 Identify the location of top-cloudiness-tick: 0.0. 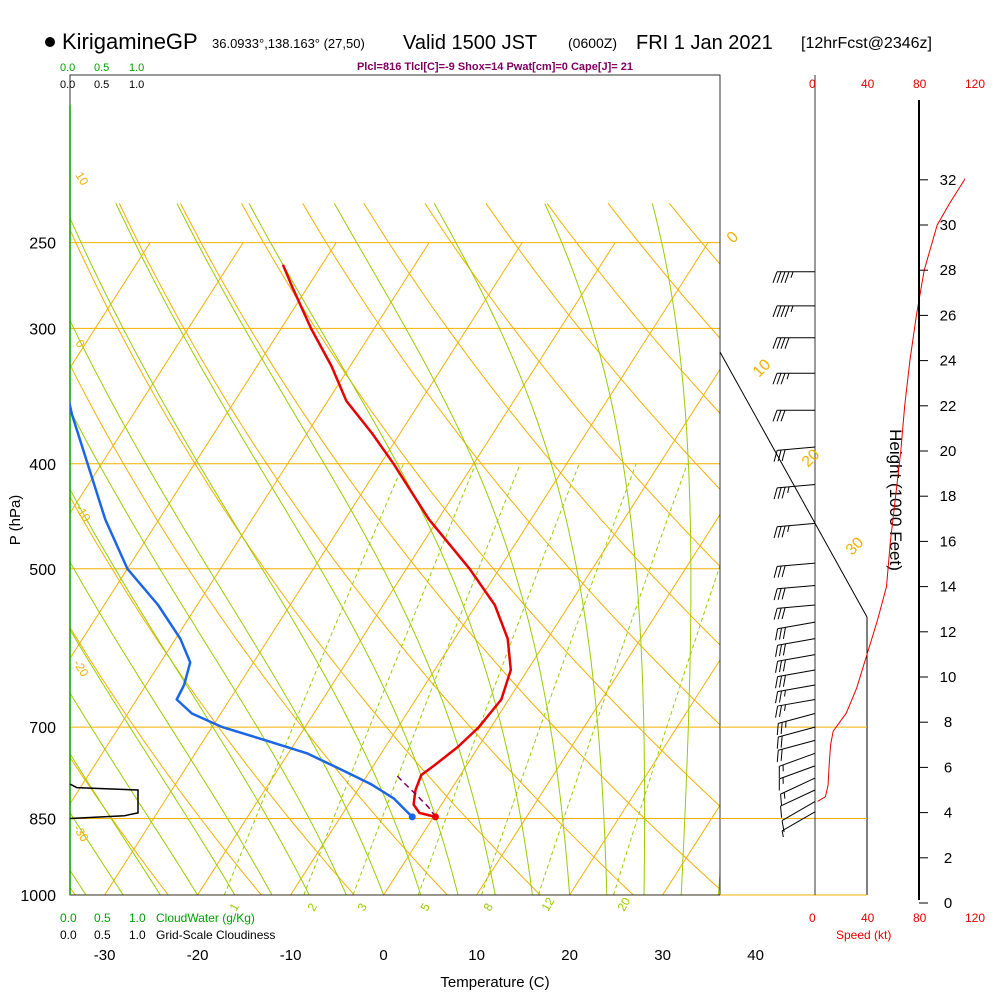
(67, 85).